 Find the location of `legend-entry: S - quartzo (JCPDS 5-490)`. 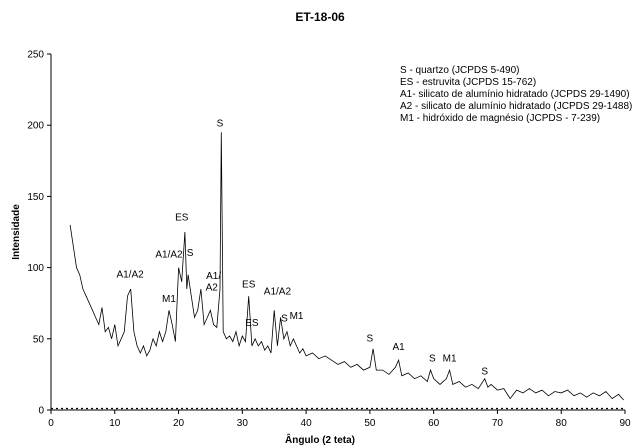

legend-entry: S - quartzo (JCPDS 5-490) is located at coordinates (460, 70).